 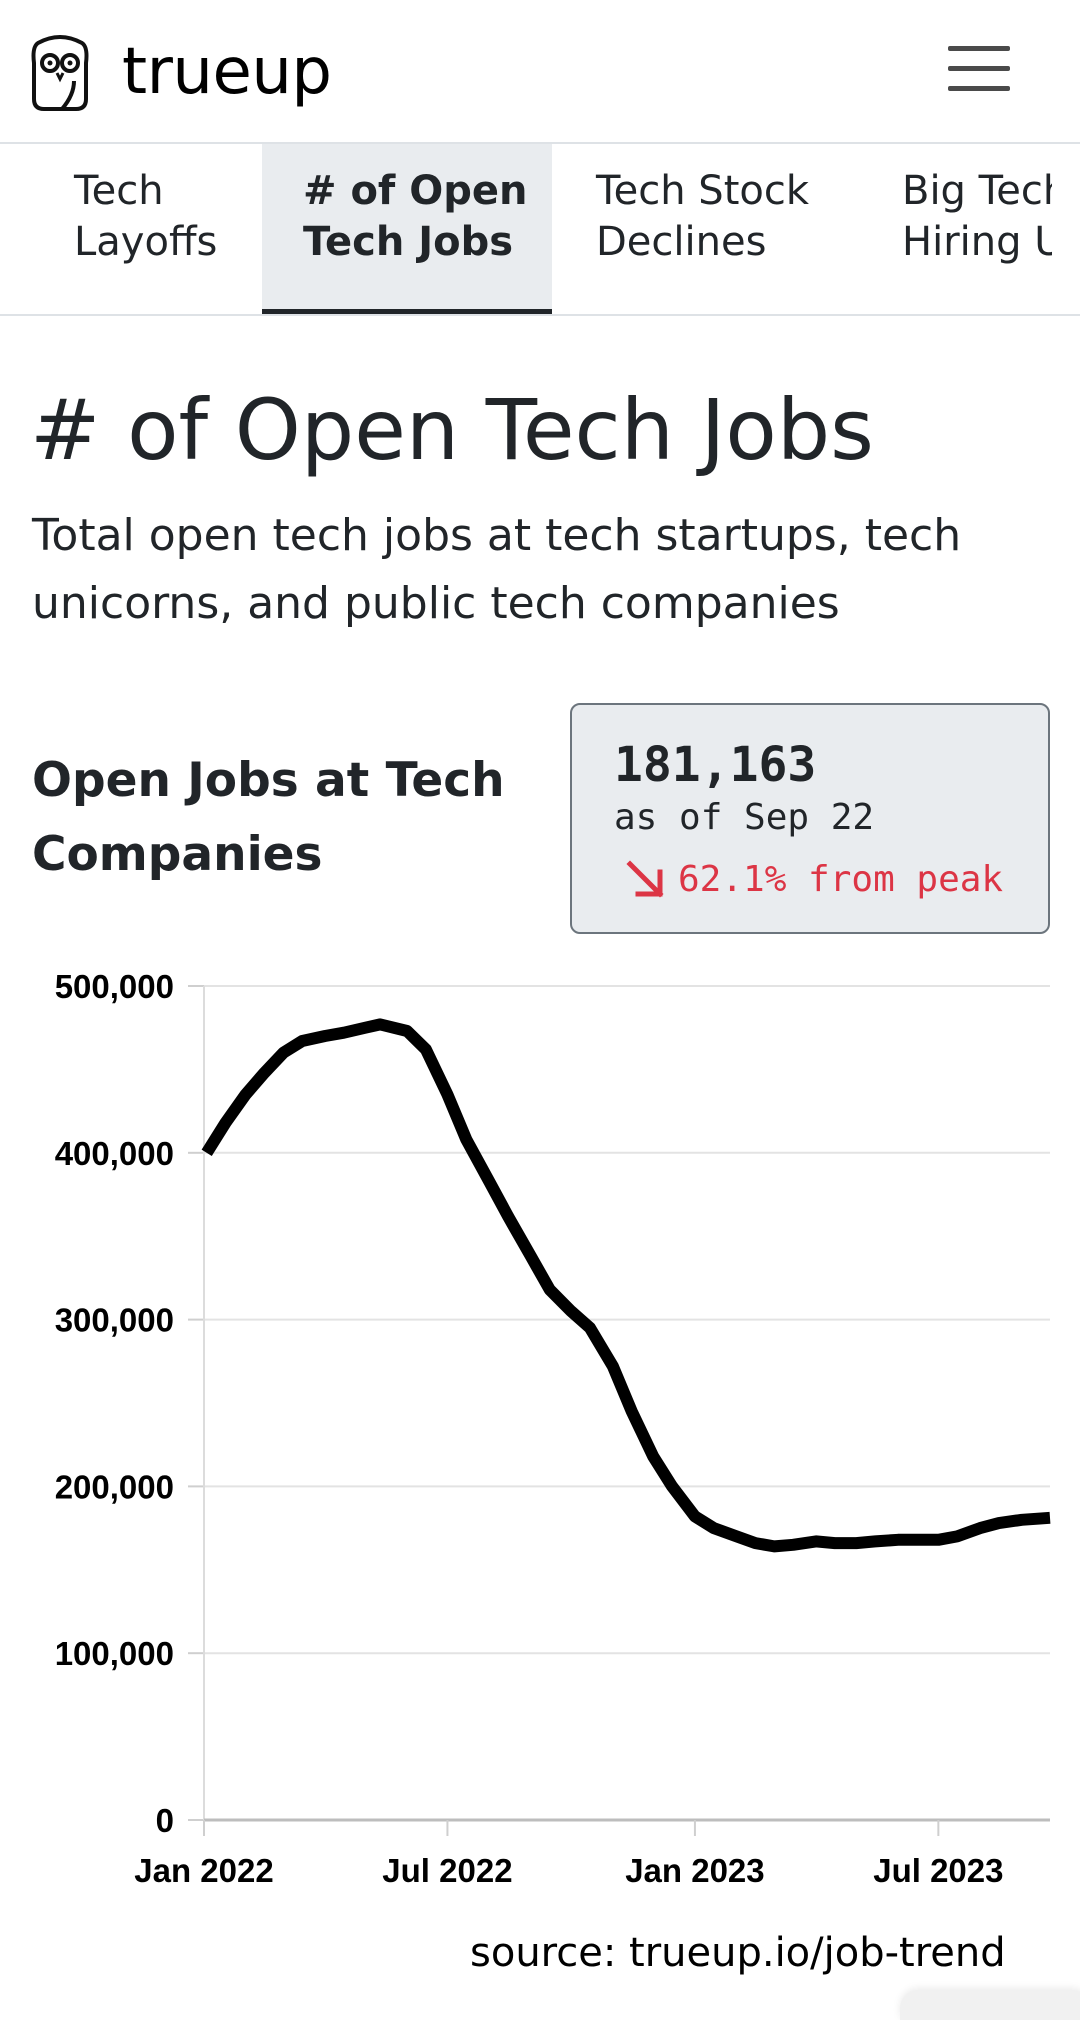 I want to click on y-tick-label: 0, so click(x=165, y=1820).